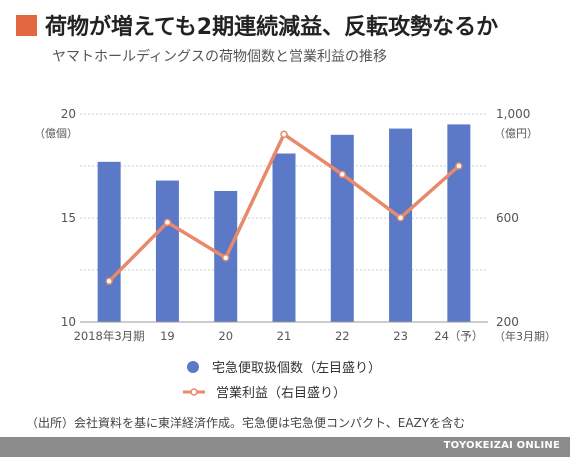 The height and width of the screenshot is (457, 570). What do you see at coordinates (516, 133) in the screenshot?
I see `right-axis-unit: （億円）` at bounding box center [516, 133].